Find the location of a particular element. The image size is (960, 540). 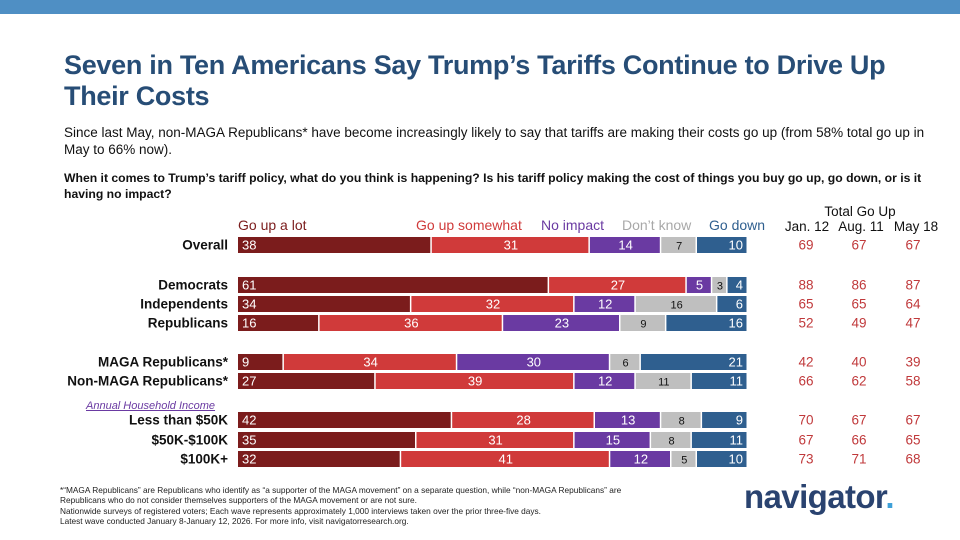

row-label: $50K-$100K is located at coordinates (189, 440).